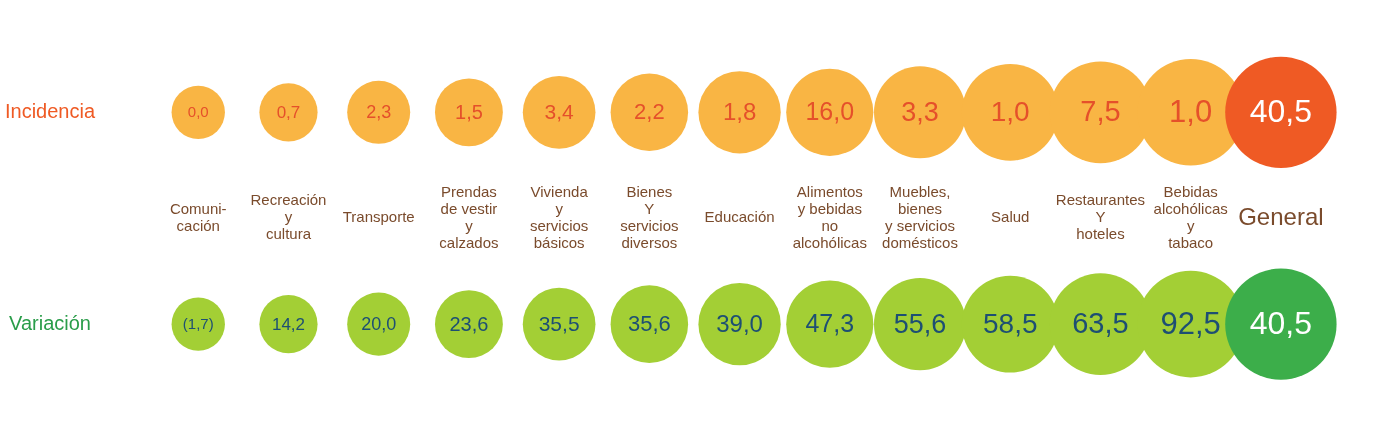 The height and width of the screenshot is (421, 1389). What do you see at coordinates (1100, 323) in the screenshot?
I see `data-label: 63,5` at bounding box center [1100, 323].